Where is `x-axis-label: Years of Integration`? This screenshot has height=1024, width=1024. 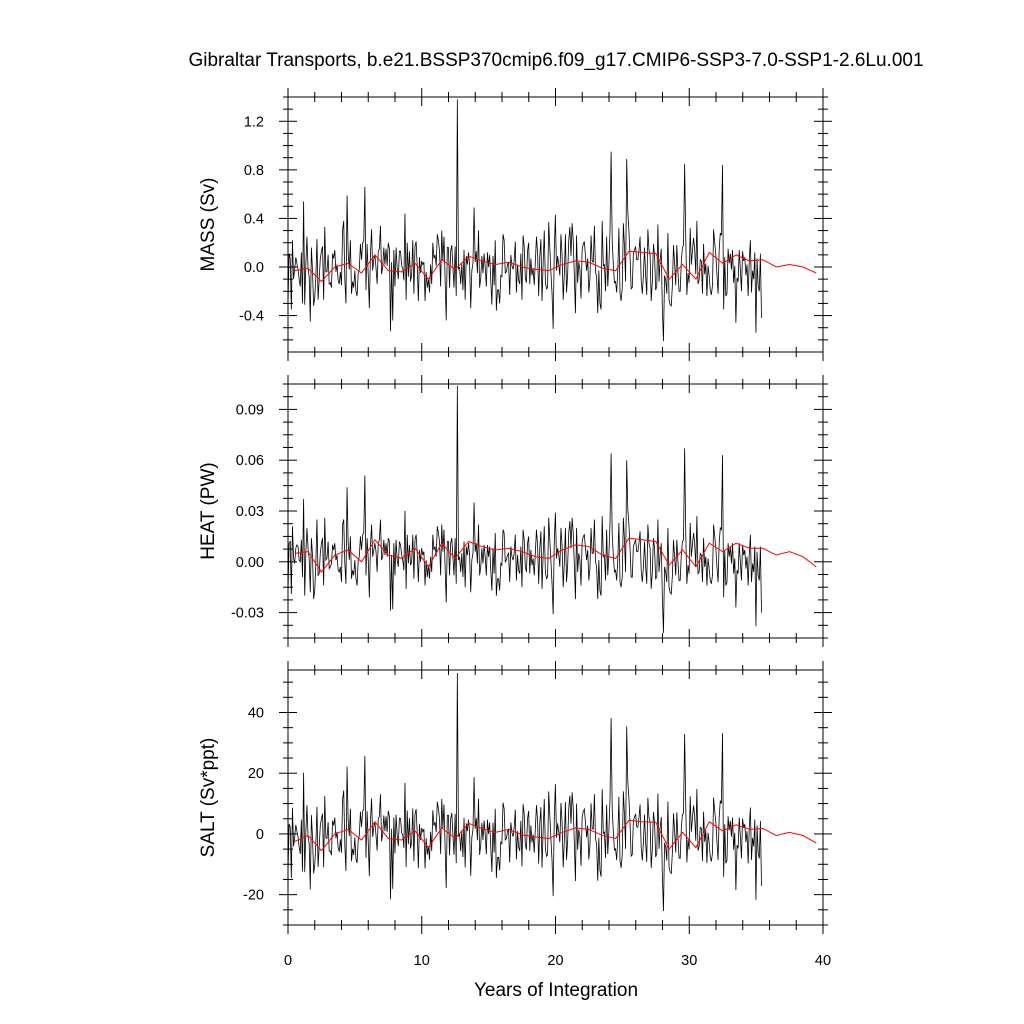
x-axis-label: Years of Integration is located at coordinates (556, 990).